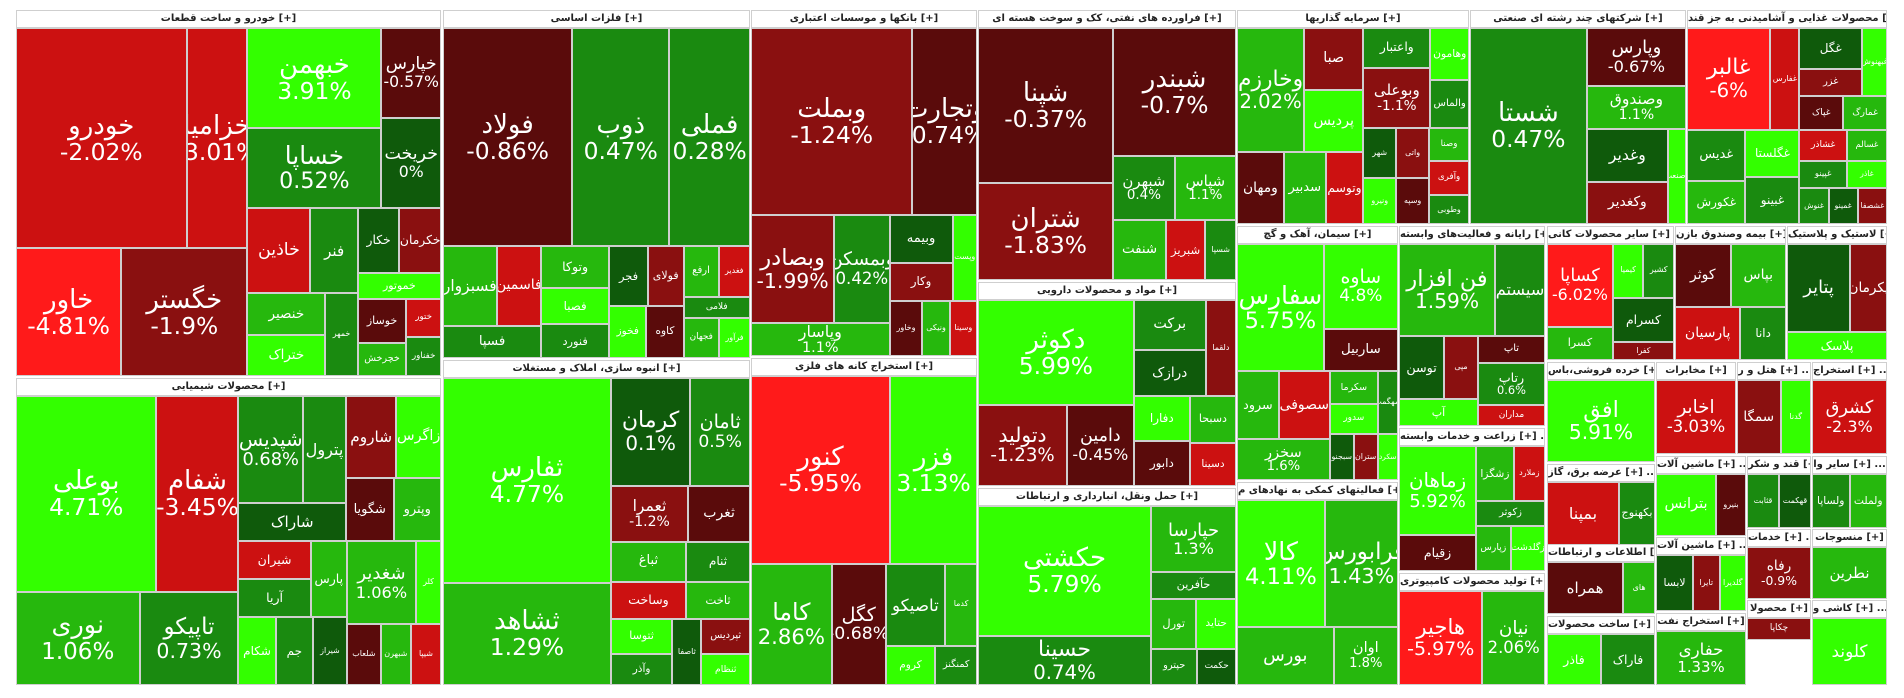  What do you see at coordinates (378, 240) in the screenshot?
I see `stock-tile: خکار` at bounding box center [378, 240].